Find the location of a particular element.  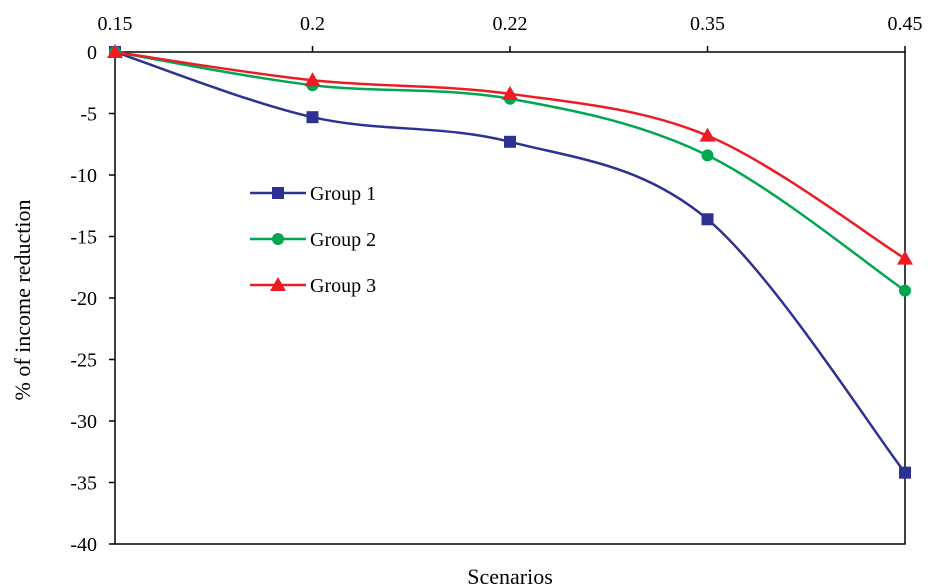

legend-label: Group 2 is located at coordinates (343, 240).